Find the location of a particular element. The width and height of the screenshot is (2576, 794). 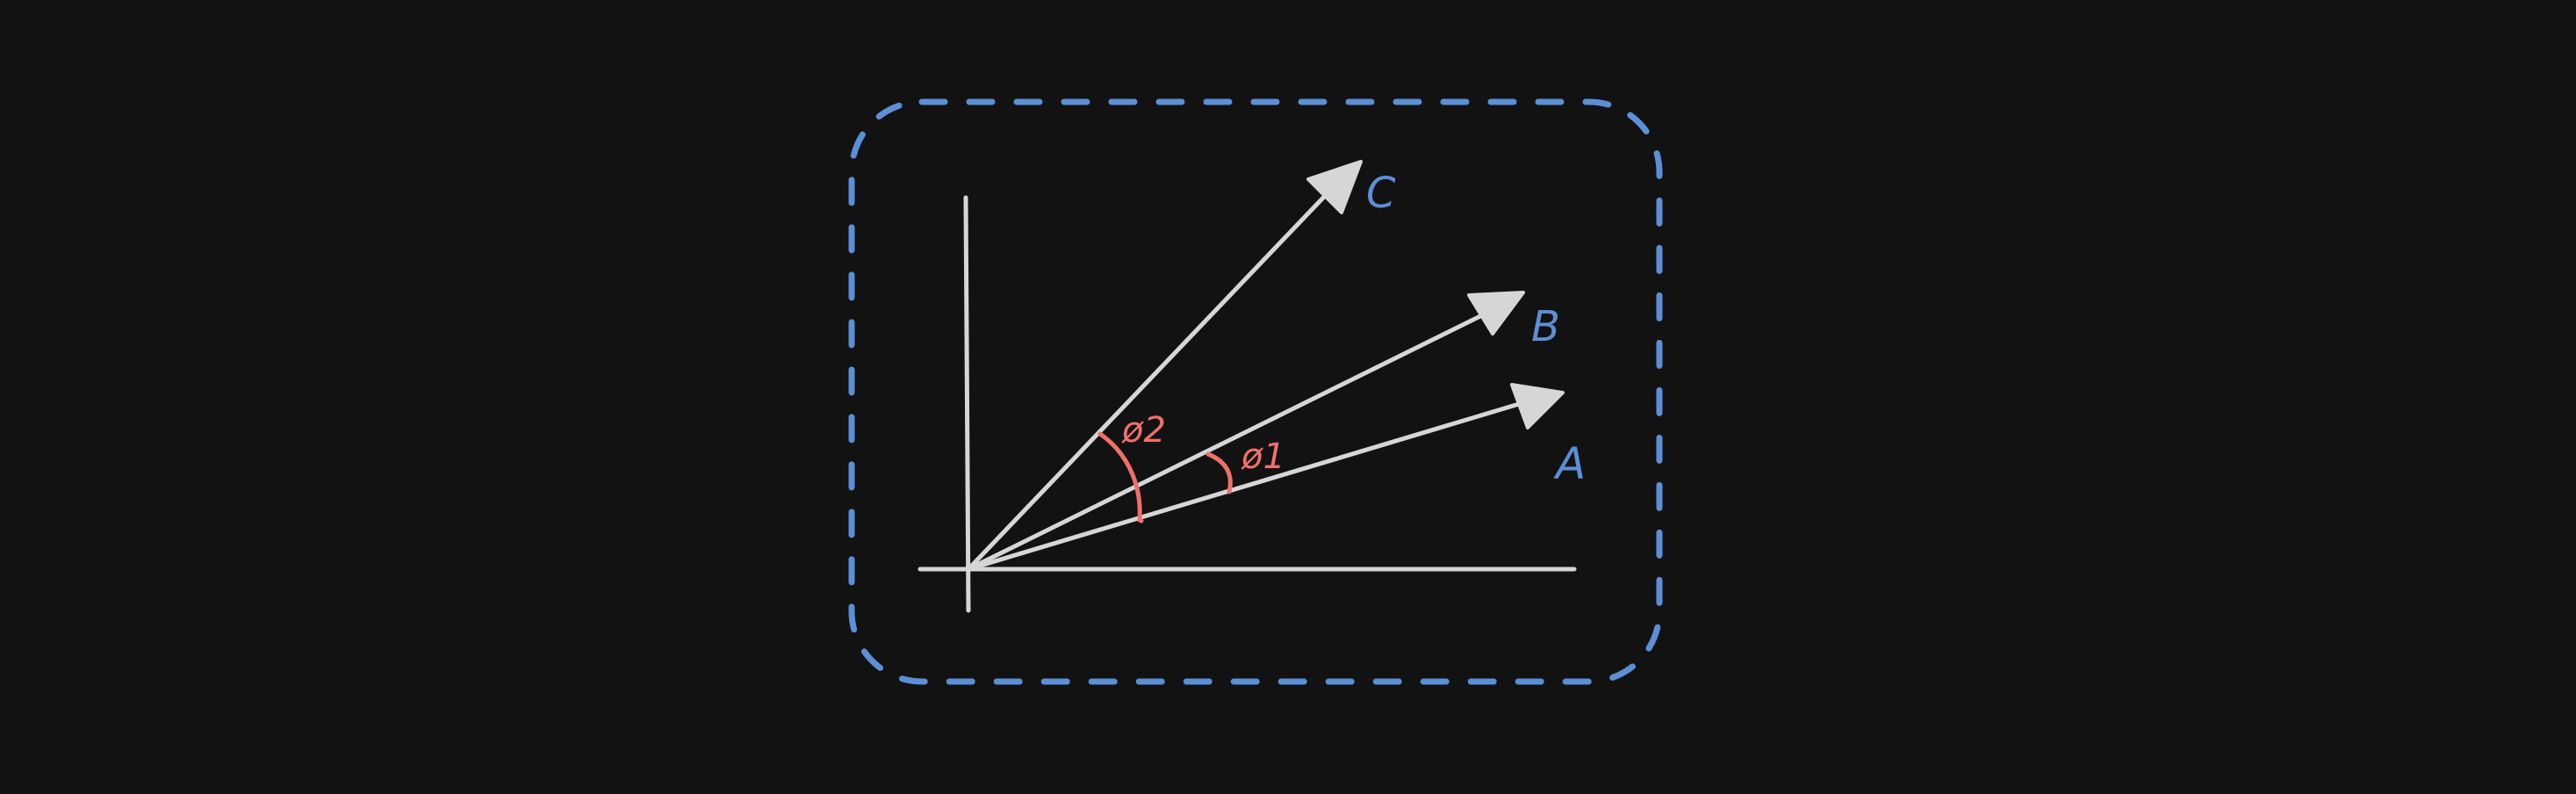

vector-c-label: C is located at coordinates (1381, 193).